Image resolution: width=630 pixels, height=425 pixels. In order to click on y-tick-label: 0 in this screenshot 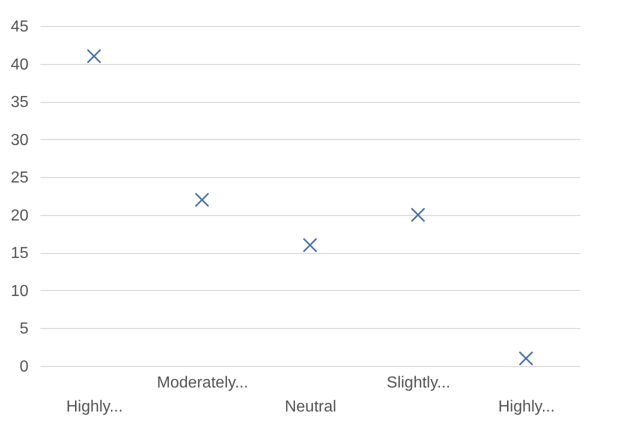, I will do `click(24, 367)`.